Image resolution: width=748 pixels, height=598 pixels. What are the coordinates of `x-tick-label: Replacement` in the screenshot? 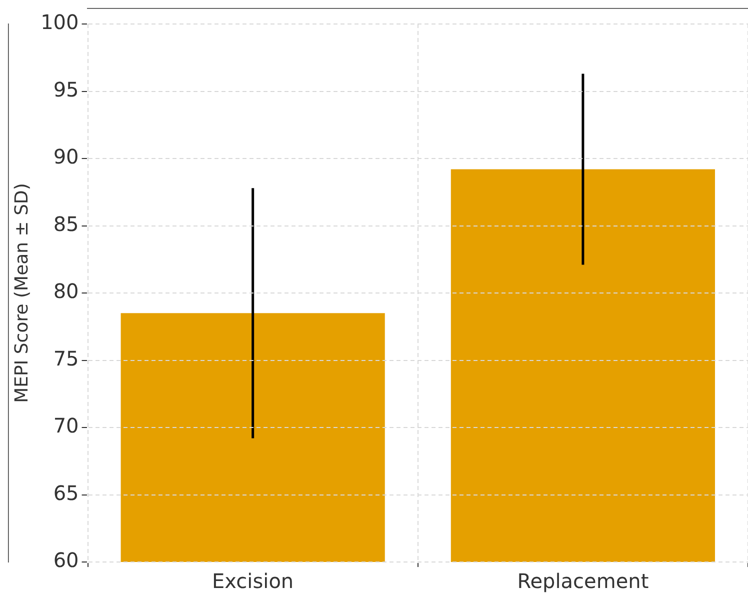 It's located at (583, 581).